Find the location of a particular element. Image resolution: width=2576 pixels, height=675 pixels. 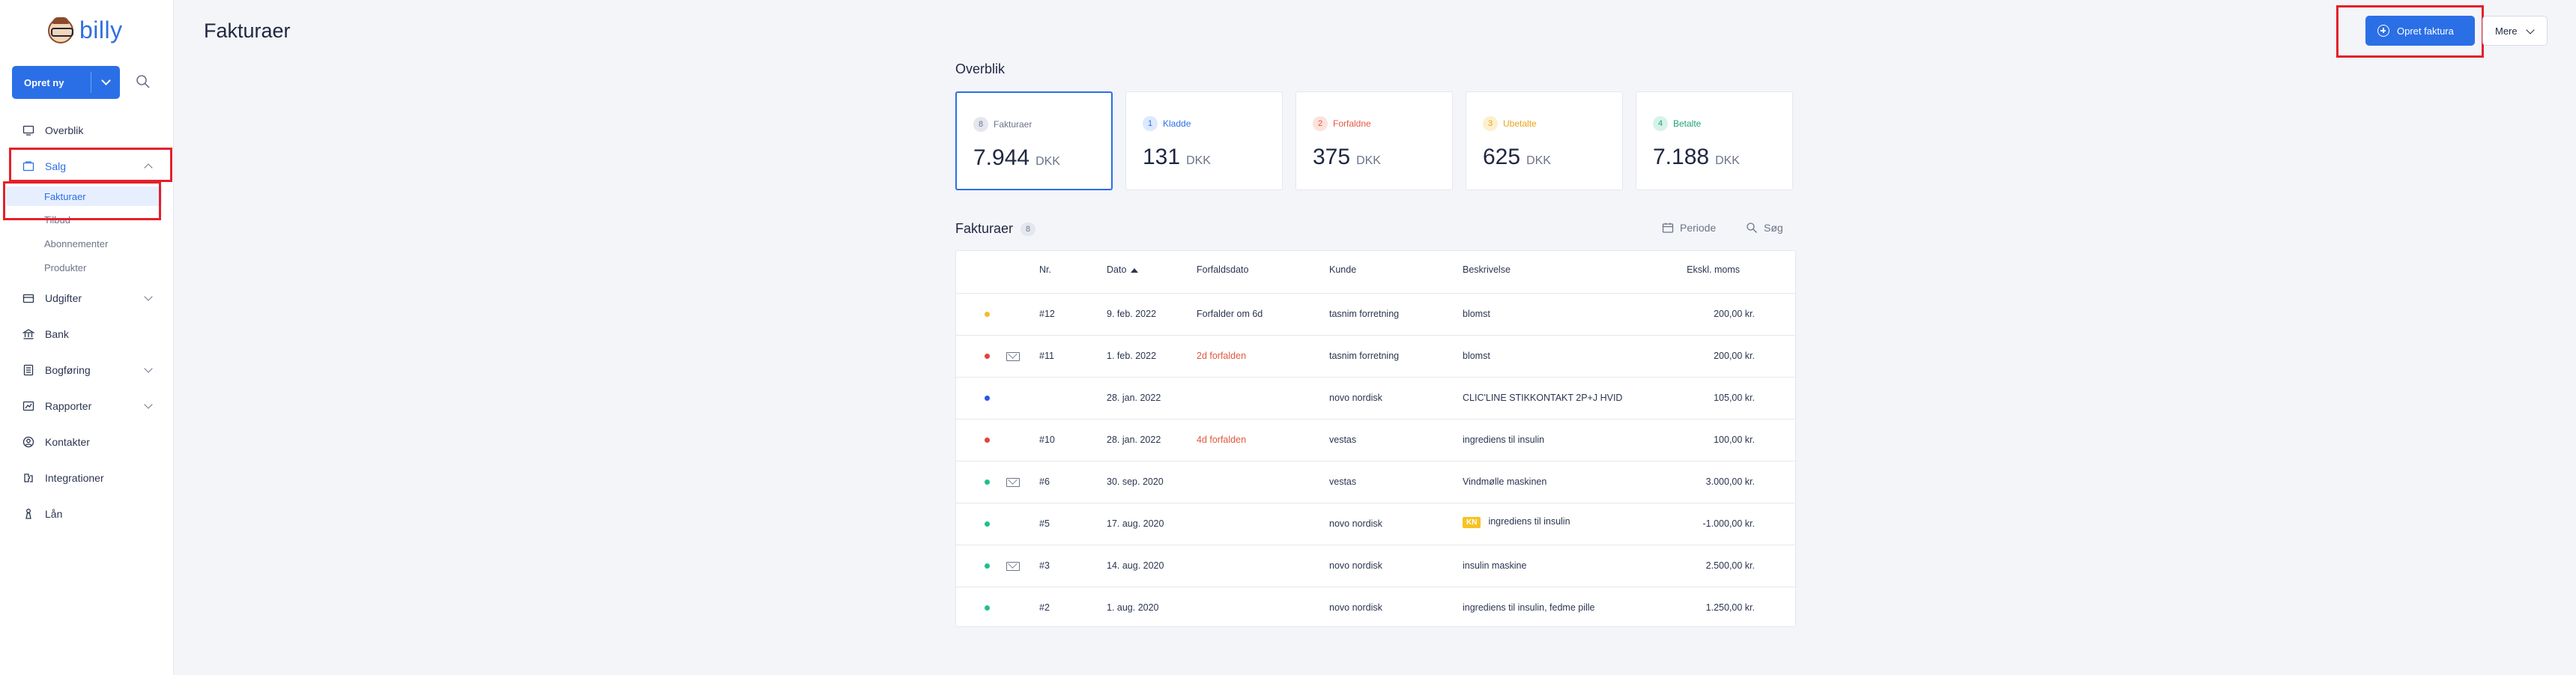

column-header-customer: Kunde is located at coordinates (1343, 269).